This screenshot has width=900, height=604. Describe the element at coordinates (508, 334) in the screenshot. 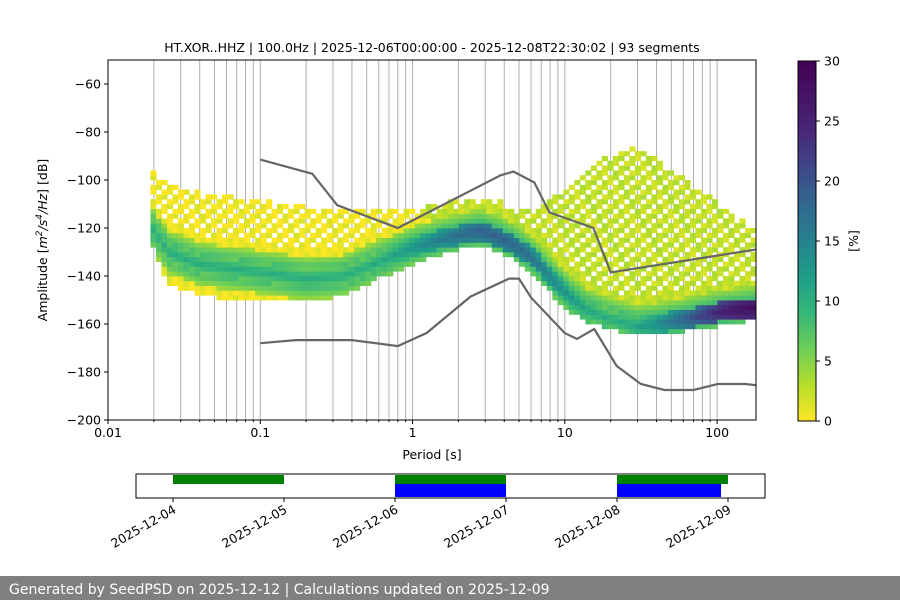

I see `nlnm-line` at that location.